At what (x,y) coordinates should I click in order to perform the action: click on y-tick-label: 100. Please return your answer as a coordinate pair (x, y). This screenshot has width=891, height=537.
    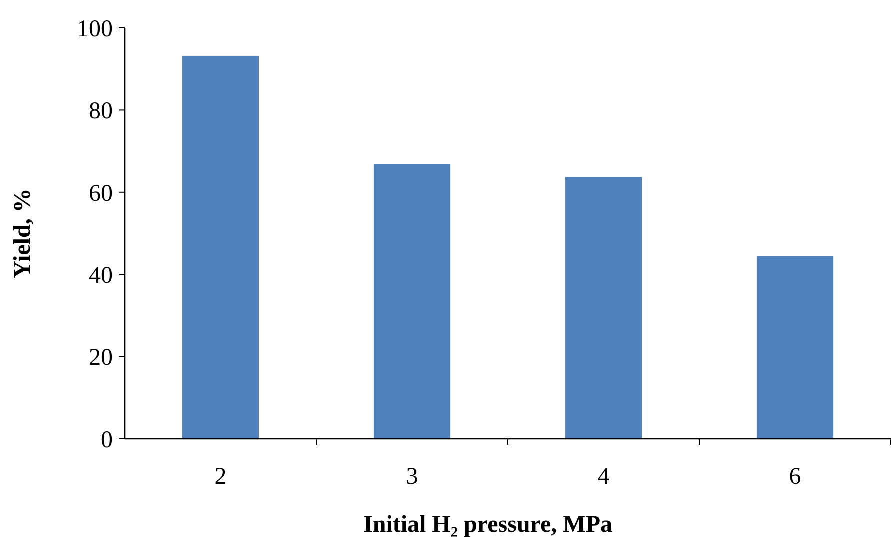
    Looking at the image, I should click on (95, 29).